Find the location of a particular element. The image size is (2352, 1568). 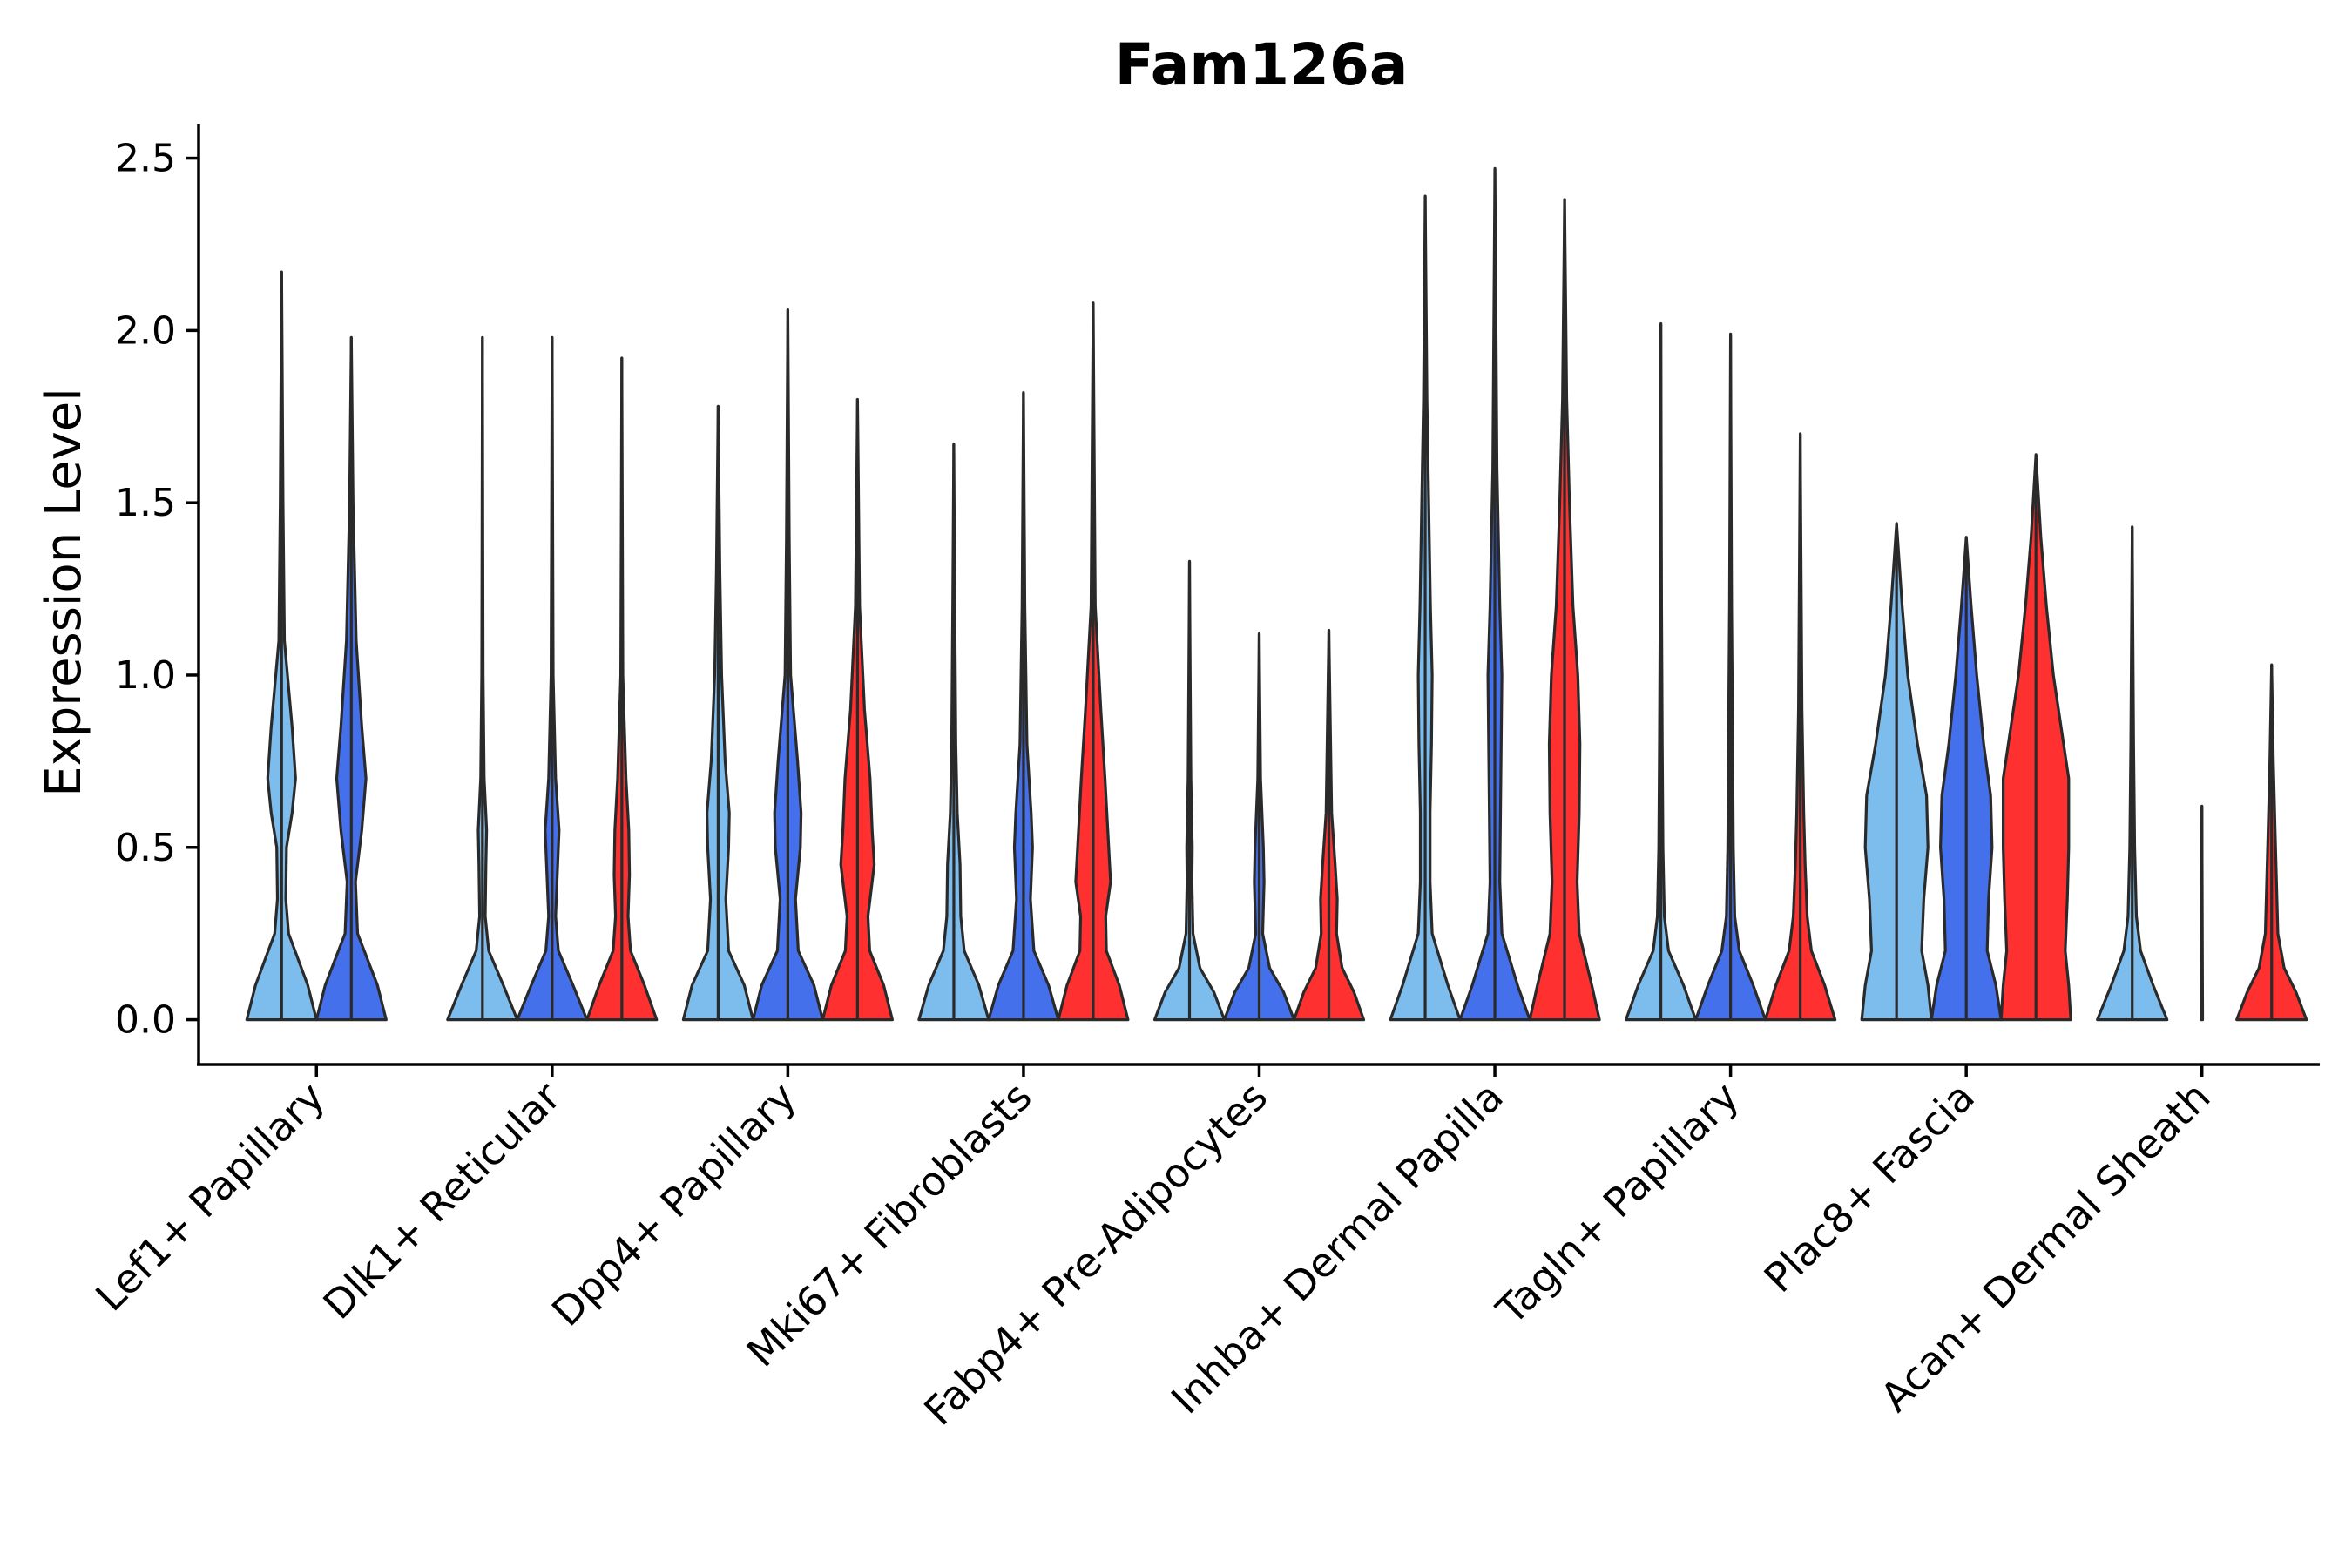

x-tick-label: Plac8+ Fascia is located at coordinates (1870, 1187).